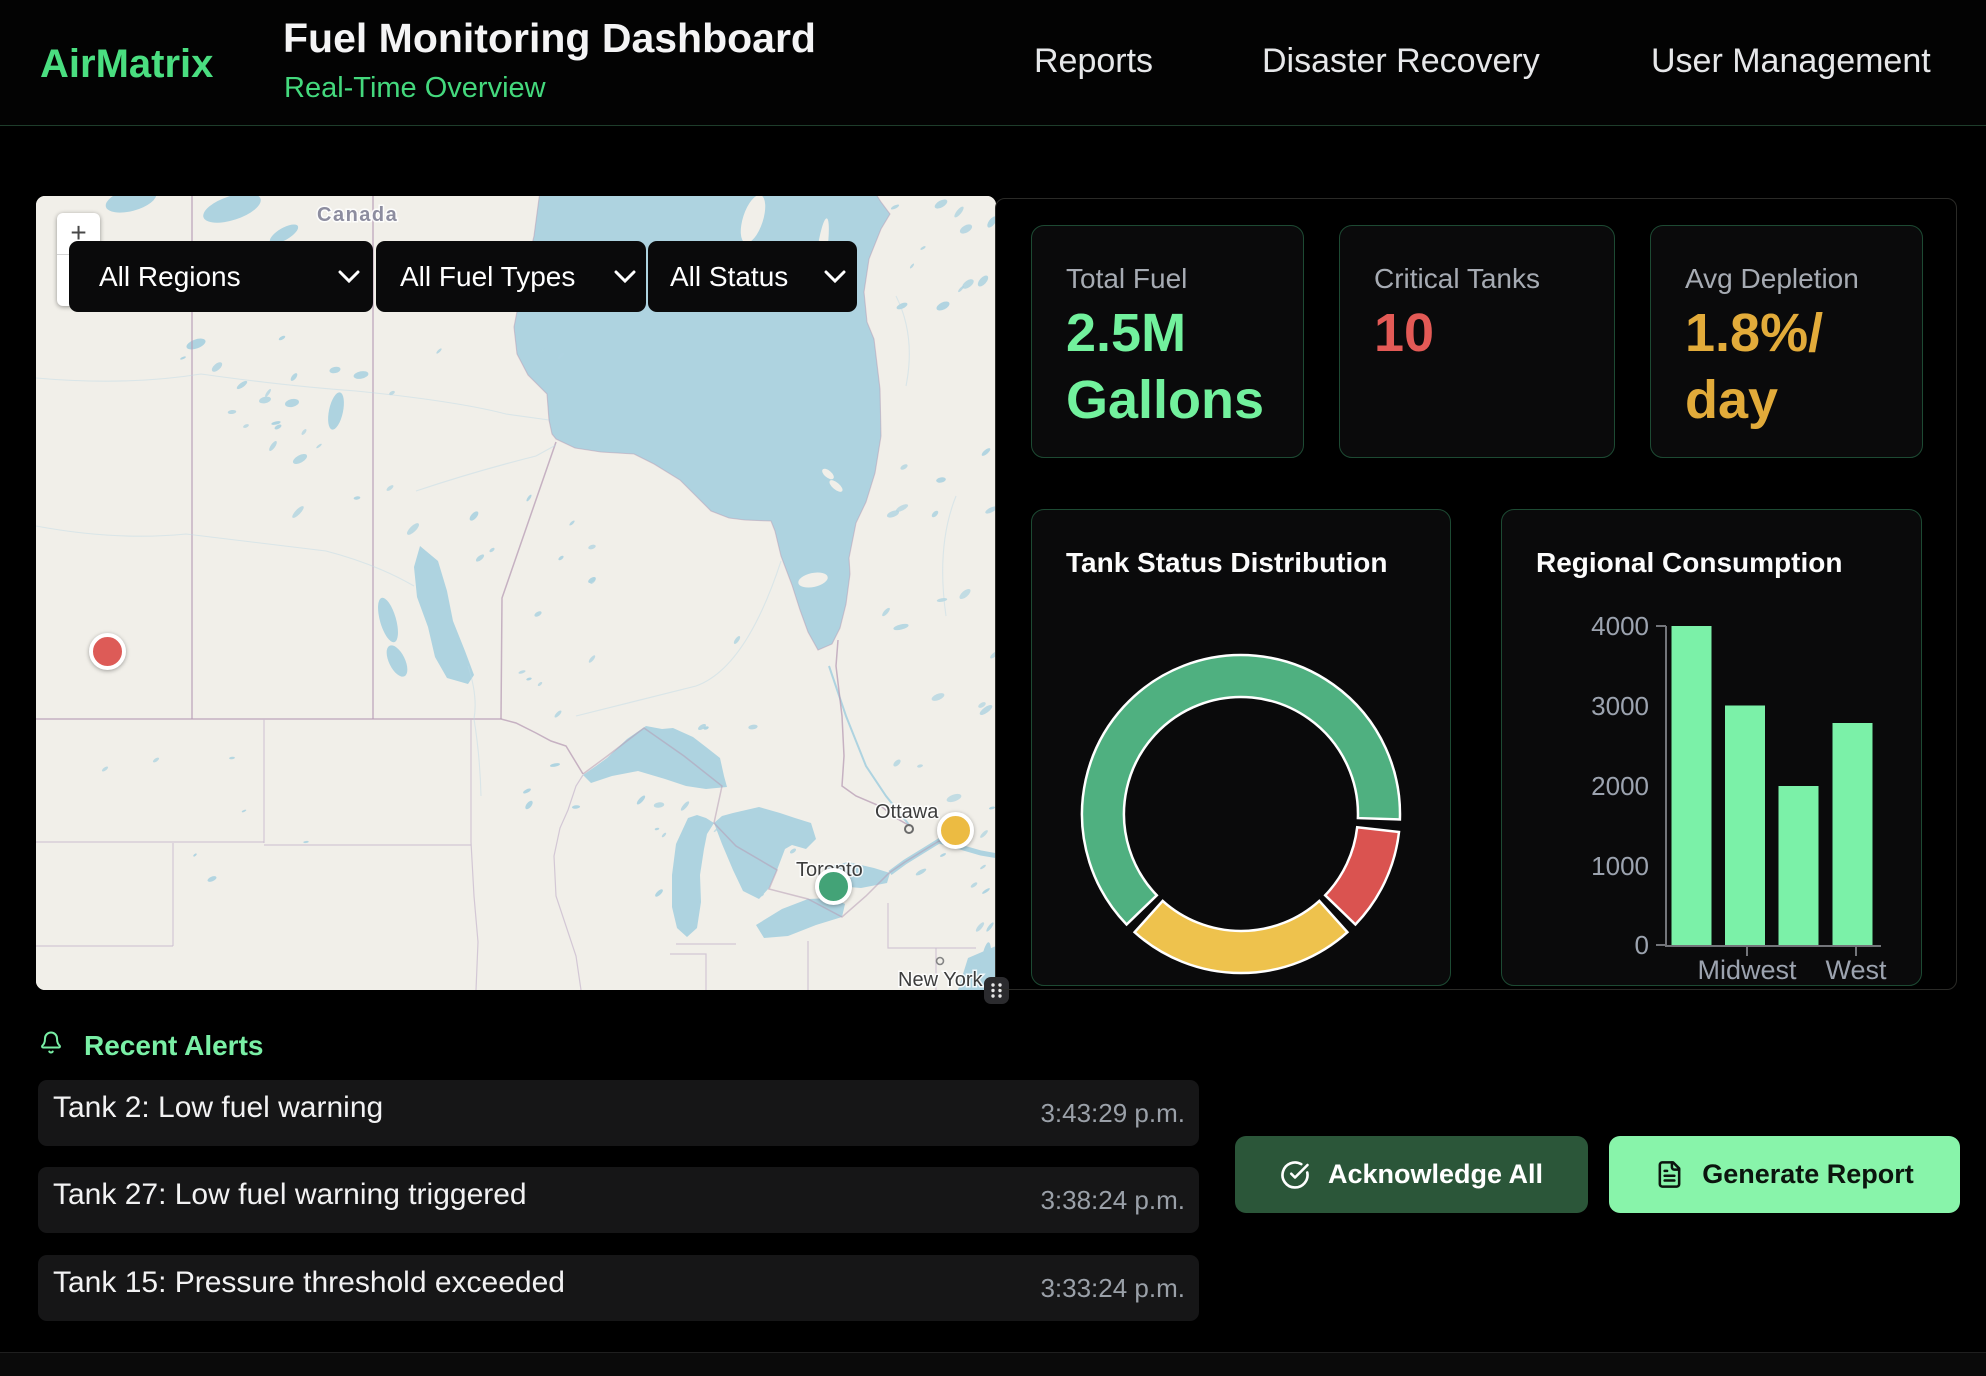 Image resolution: width=1986 pixels, height=1376 pixels. I want to click on svg-text: Midwest, so click(1747, 970).